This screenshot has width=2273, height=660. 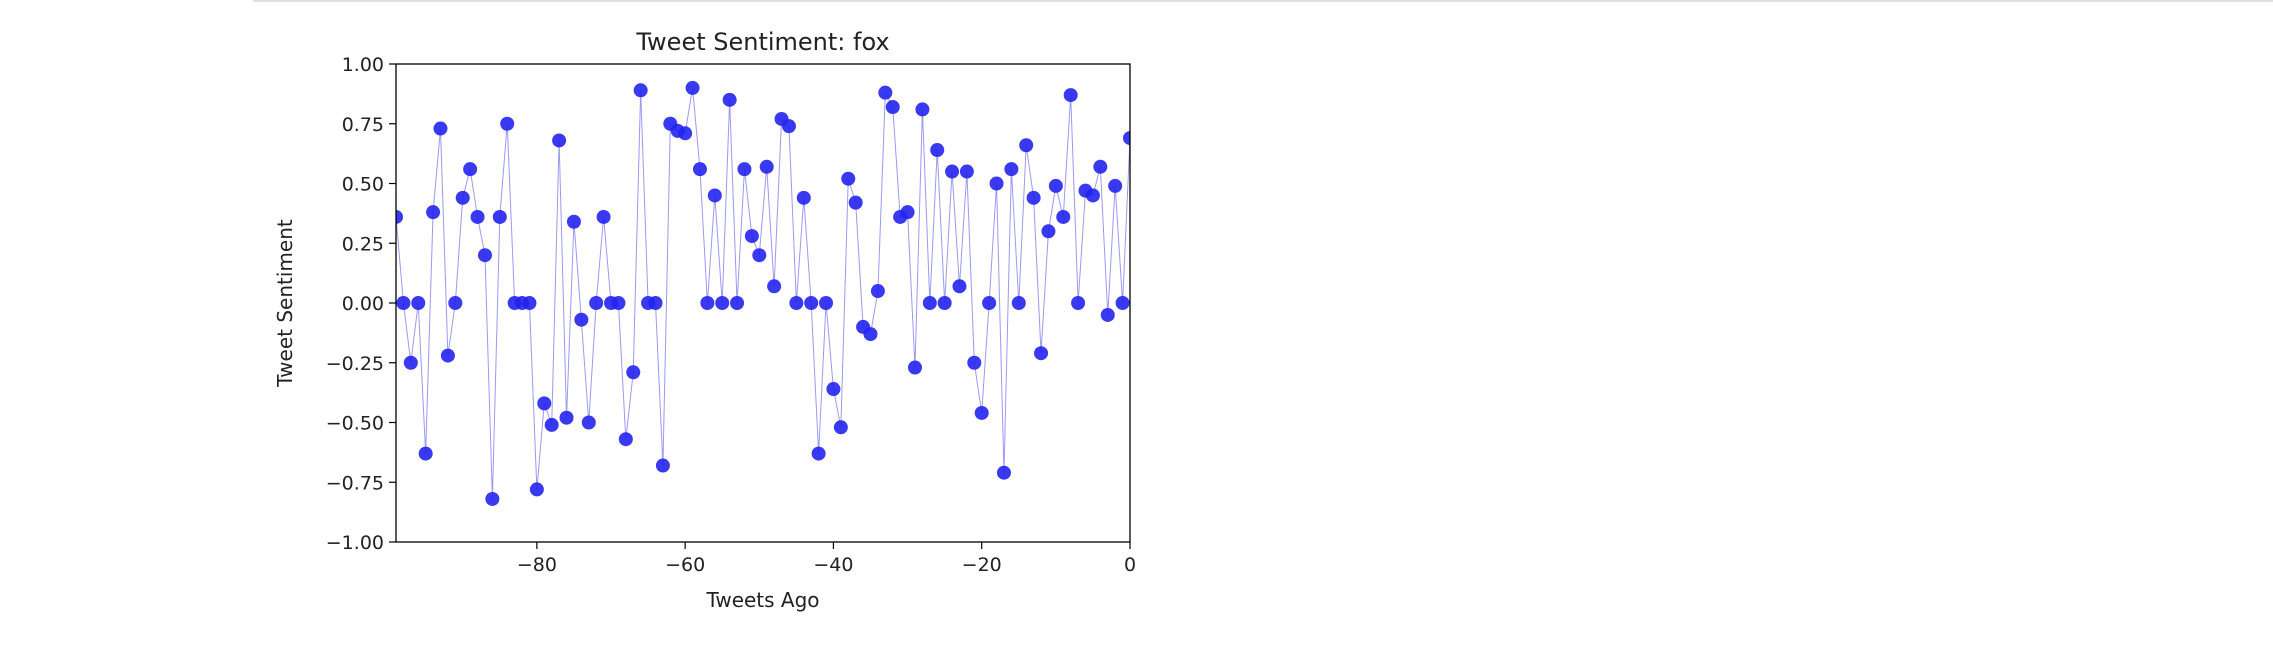 I want to click on x-tick-label: −80, so click(x=537, y=565).